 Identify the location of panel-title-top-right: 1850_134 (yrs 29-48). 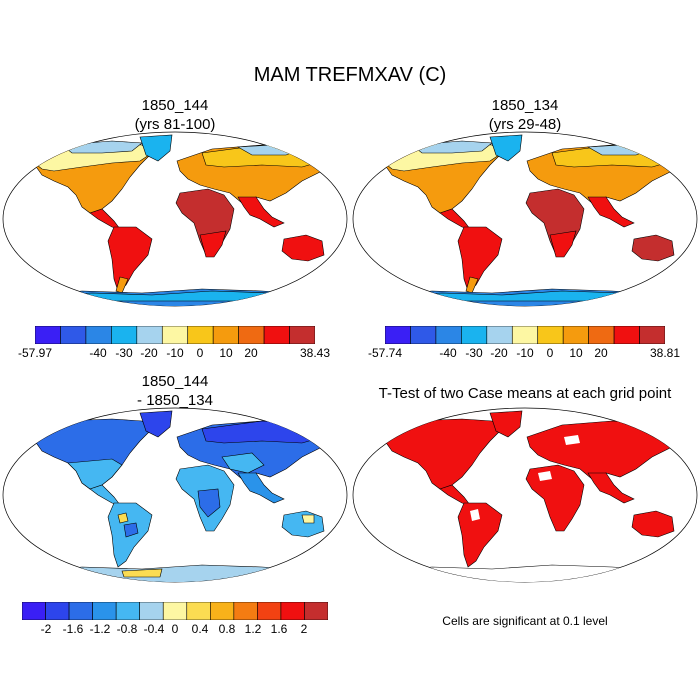
(525, 115).